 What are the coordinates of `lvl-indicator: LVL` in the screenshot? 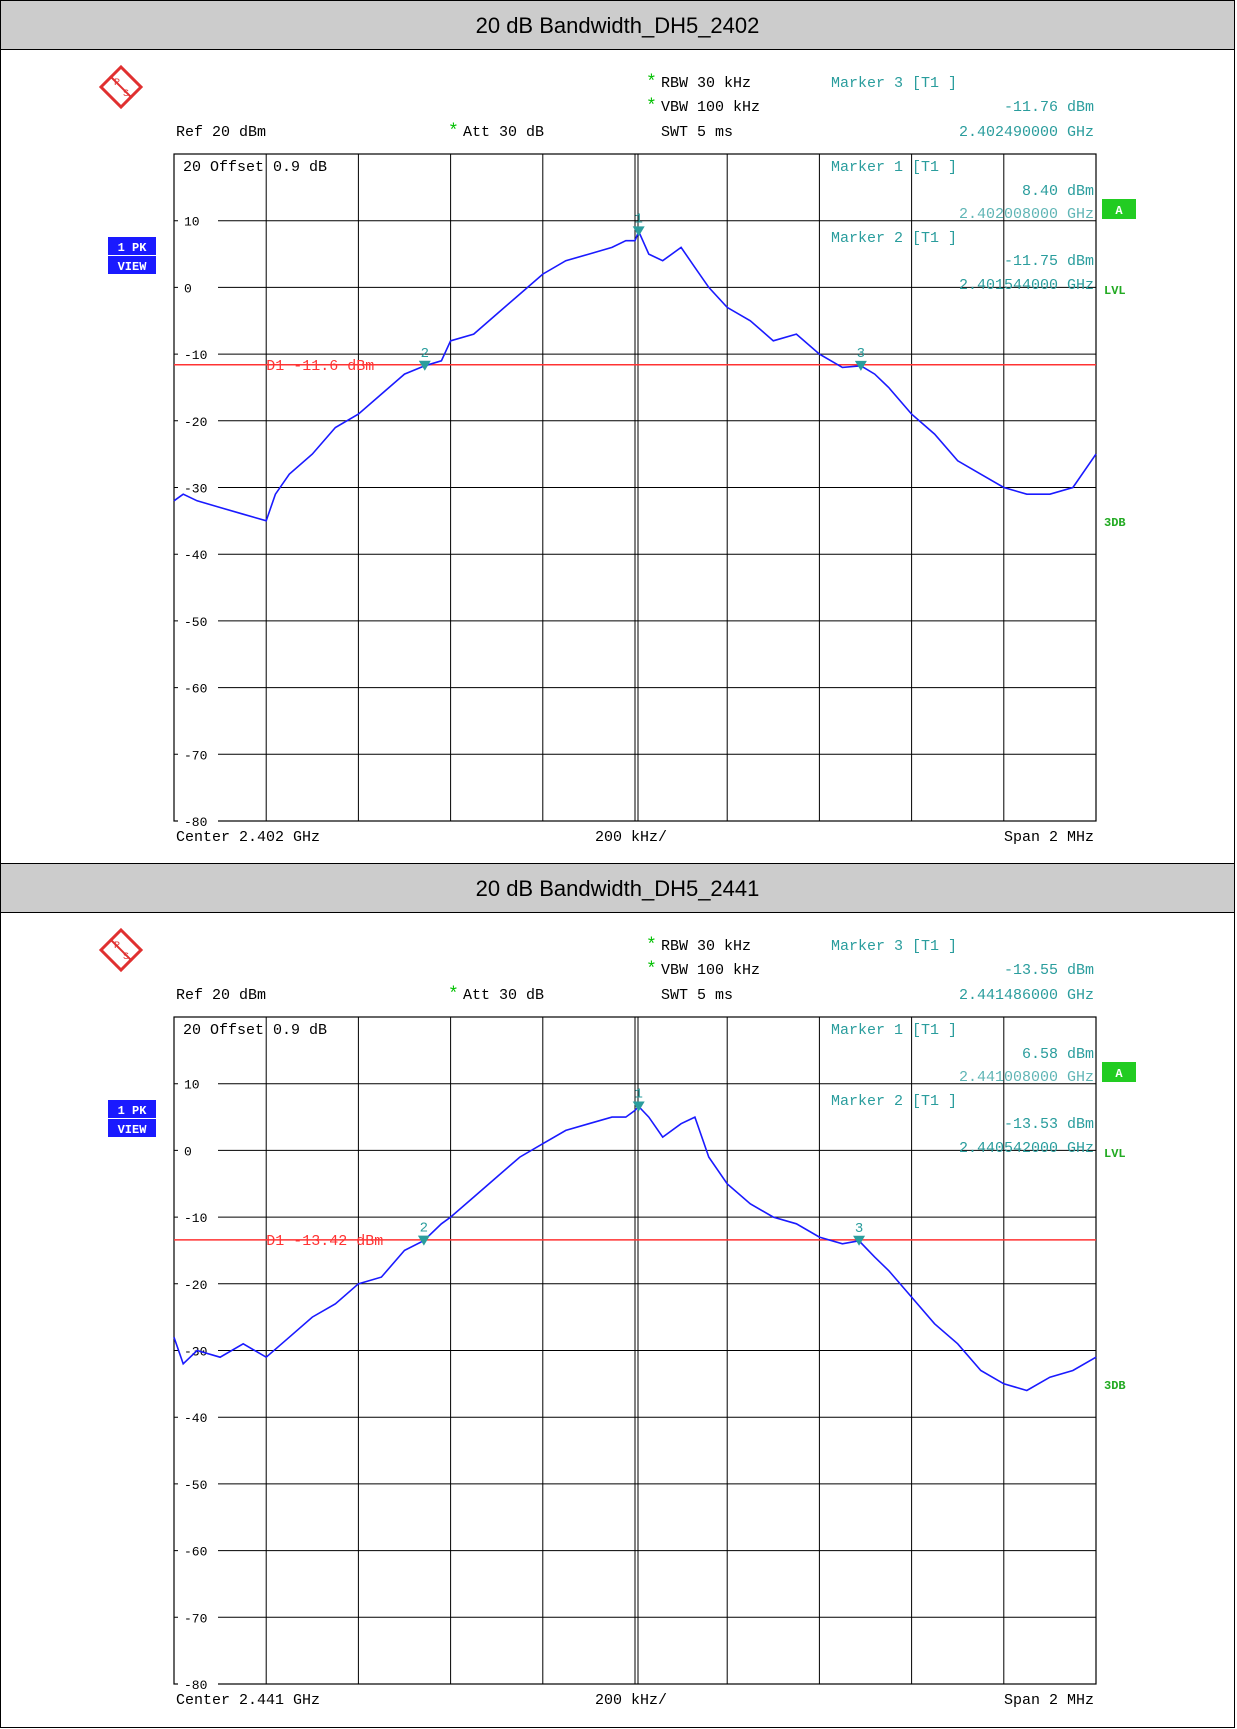 It's located at (1115, 291).